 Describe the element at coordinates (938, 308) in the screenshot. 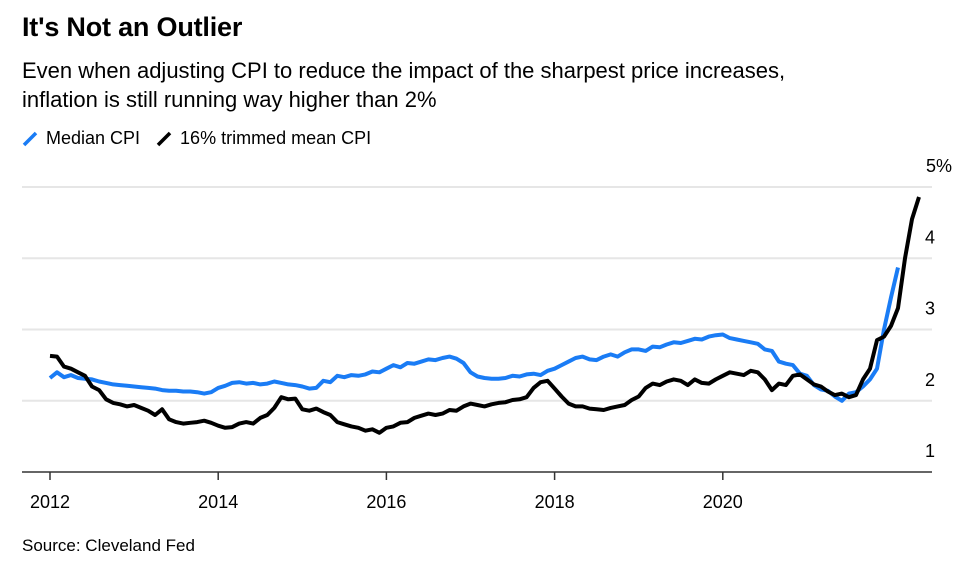

I see `y-axis-ticks: 1 2 3 4 5%` at that location.